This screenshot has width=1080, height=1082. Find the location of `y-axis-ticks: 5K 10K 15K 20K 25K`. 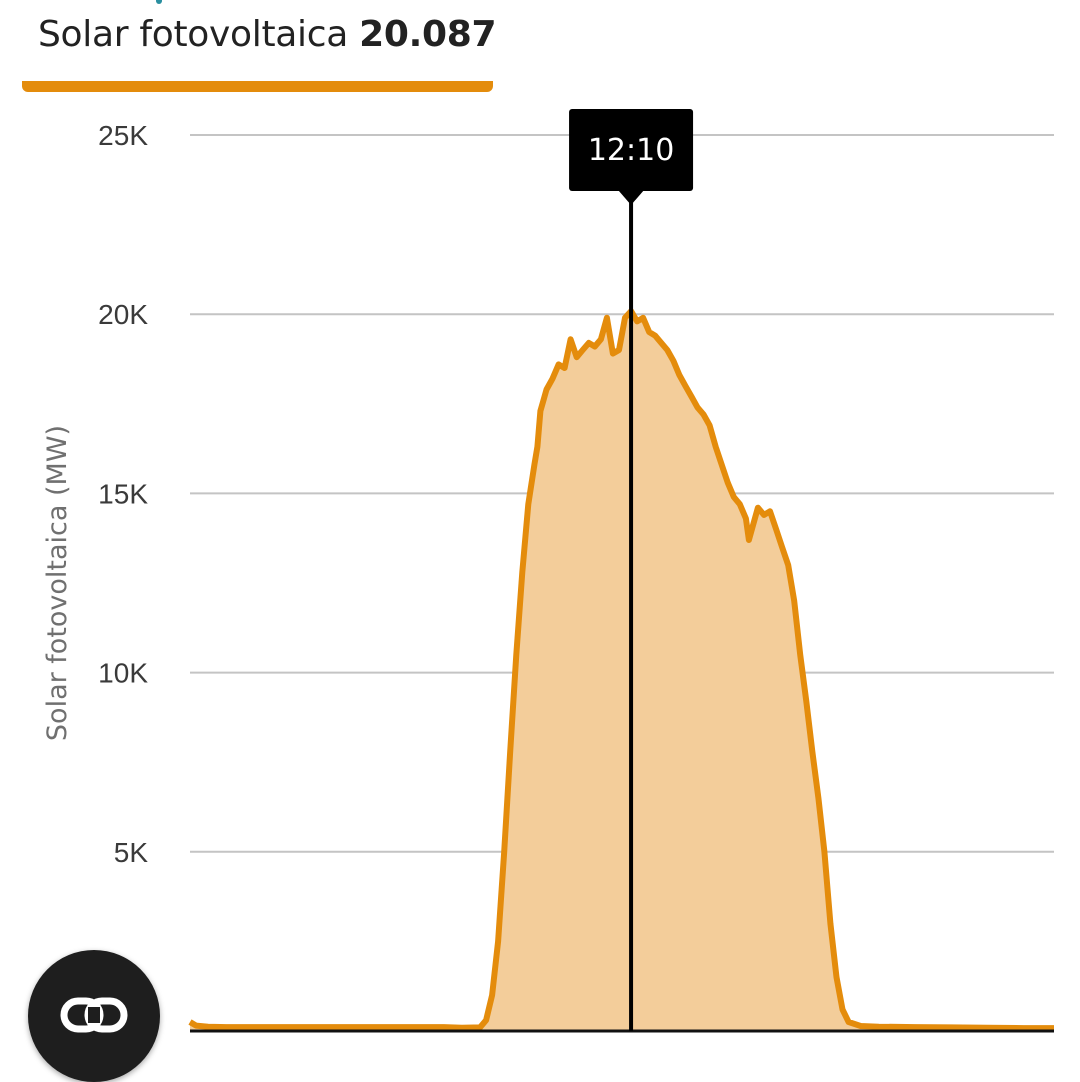

y-axis-ticks: 5K 10K 15K 20K 25K is located at coordinates (123, 494).